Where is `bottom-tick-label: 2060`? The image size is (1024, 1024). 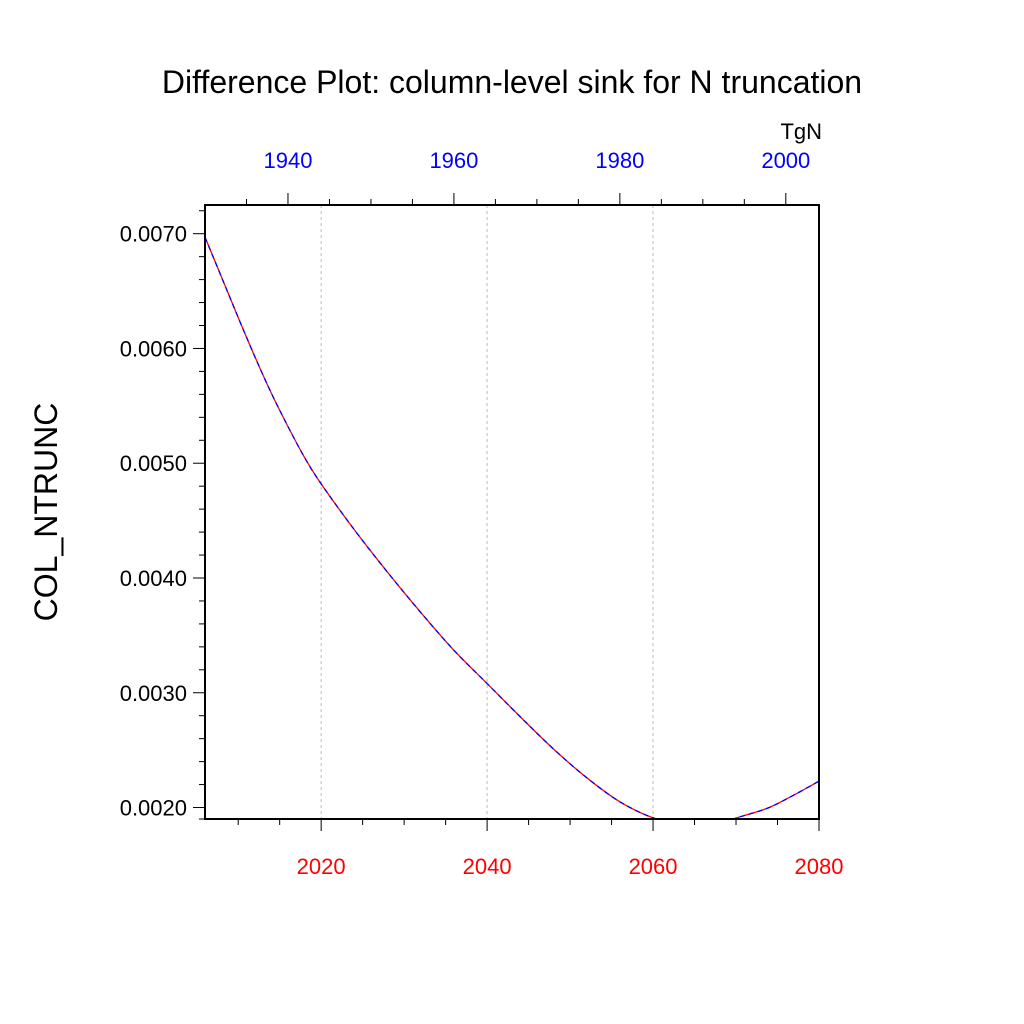 bottom-tick-label: 2060 is located at coordinates (653, 866).